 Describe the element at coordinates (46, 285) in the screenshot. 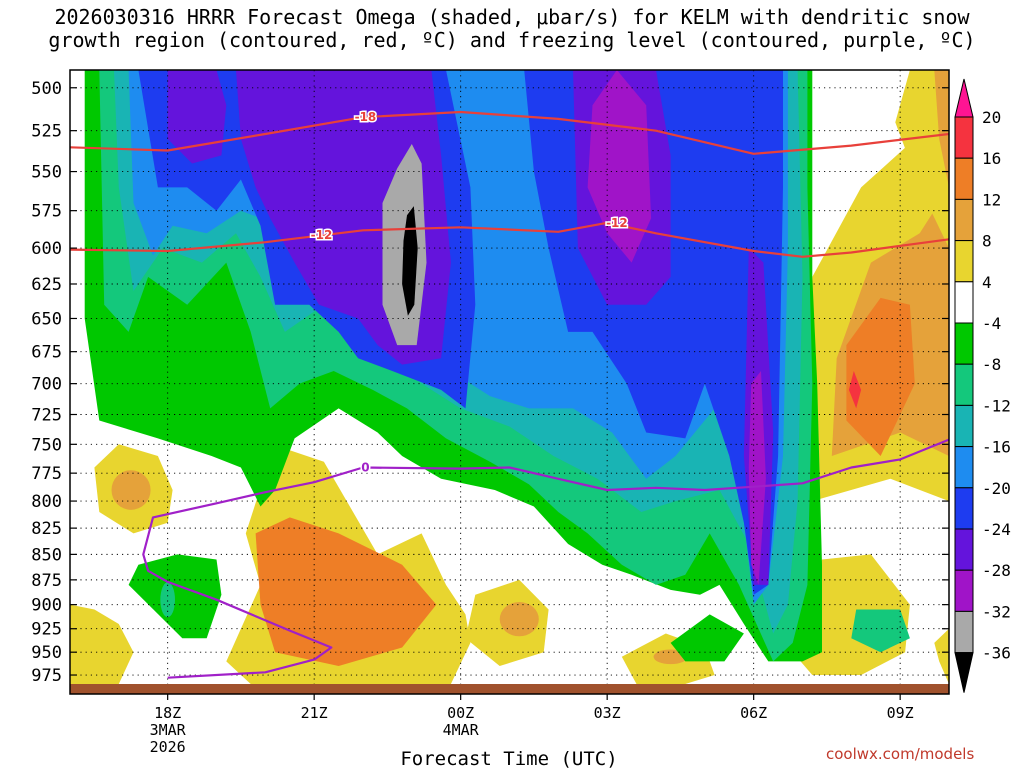

I see `y-tick-label: 625` at that location.